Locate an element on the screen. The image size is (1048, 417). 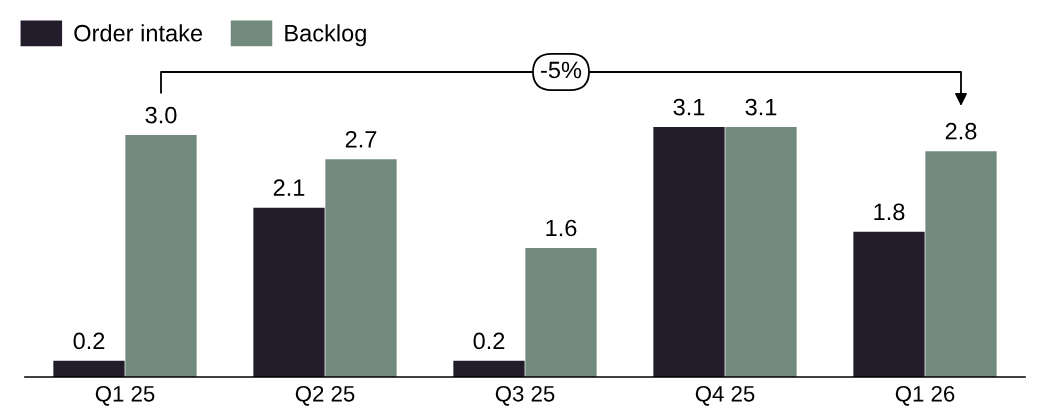
legend-label: Backlog is located at coordinates (325, 35).